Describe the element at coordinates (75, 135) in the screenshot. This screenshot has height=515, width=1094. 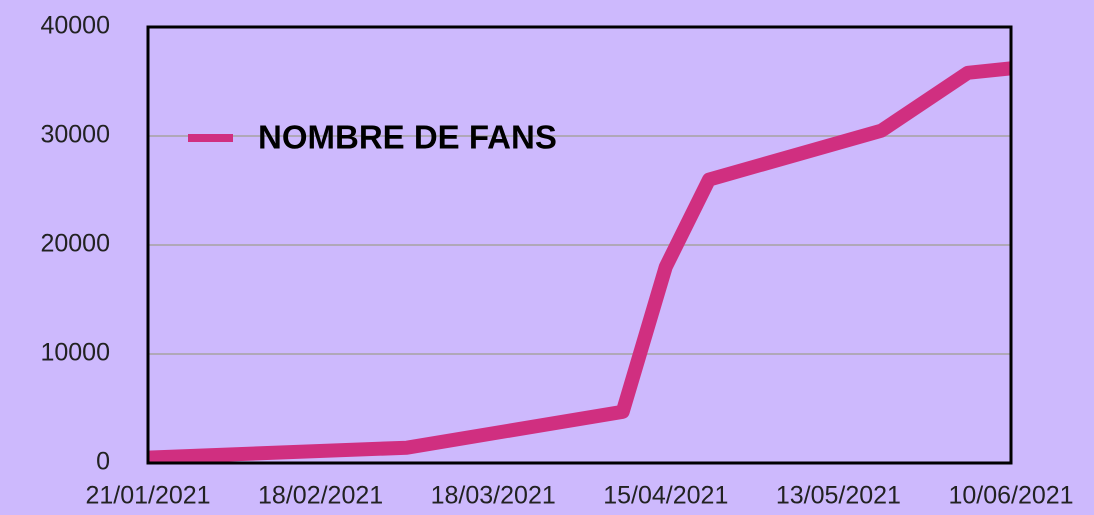
I see `y-tick-label: 30000` at that location.